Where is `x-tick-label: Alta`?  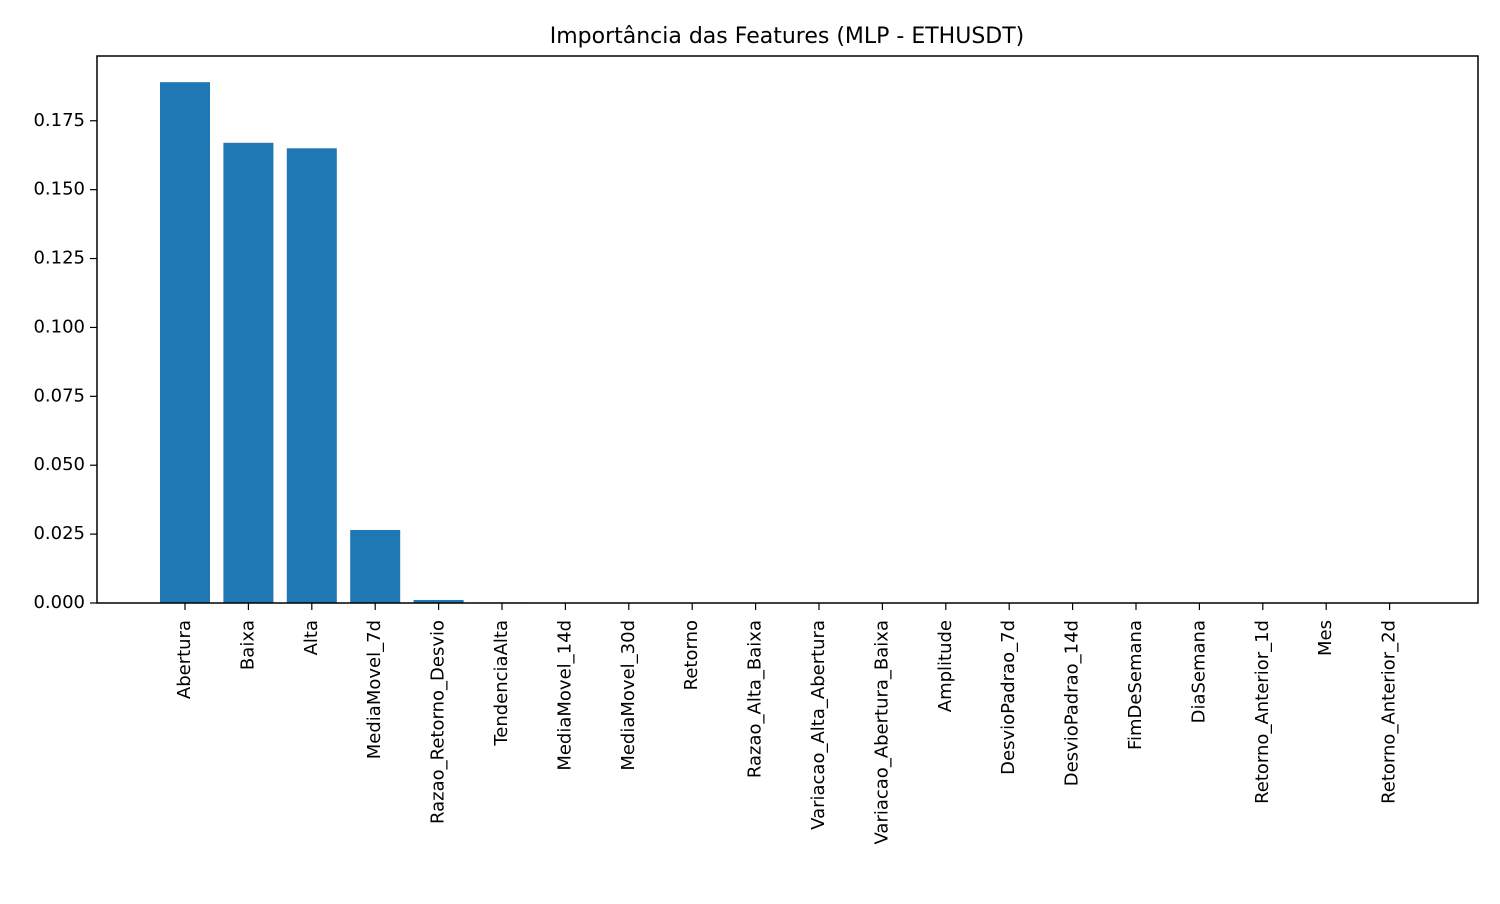 x-tick-label: Alta is located at coordinates (311, 637).